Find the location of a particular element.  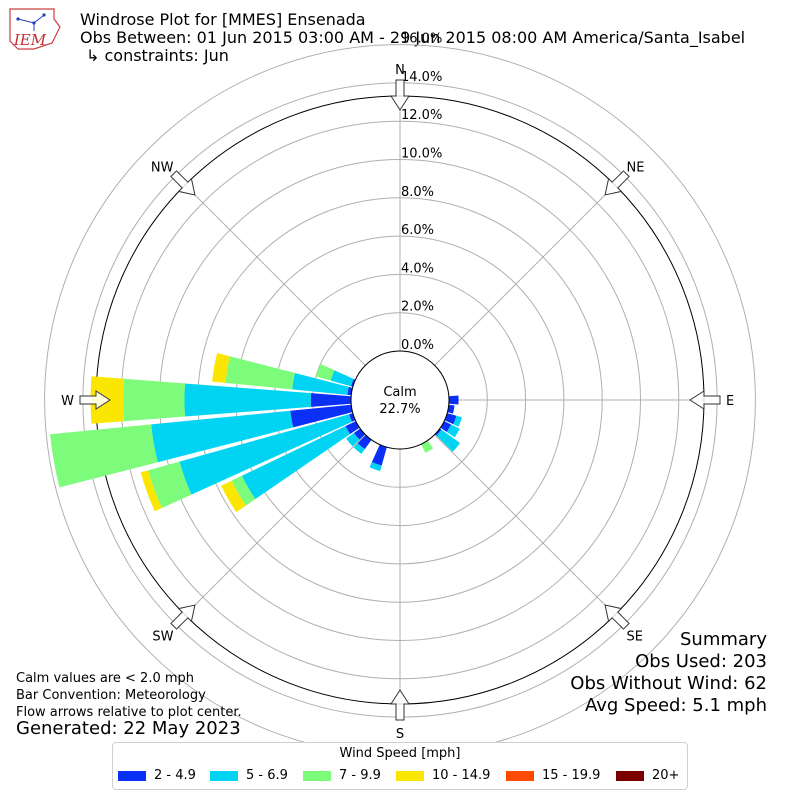

legend-item: 10 - 14.9 is located at coordinates (443, 776).